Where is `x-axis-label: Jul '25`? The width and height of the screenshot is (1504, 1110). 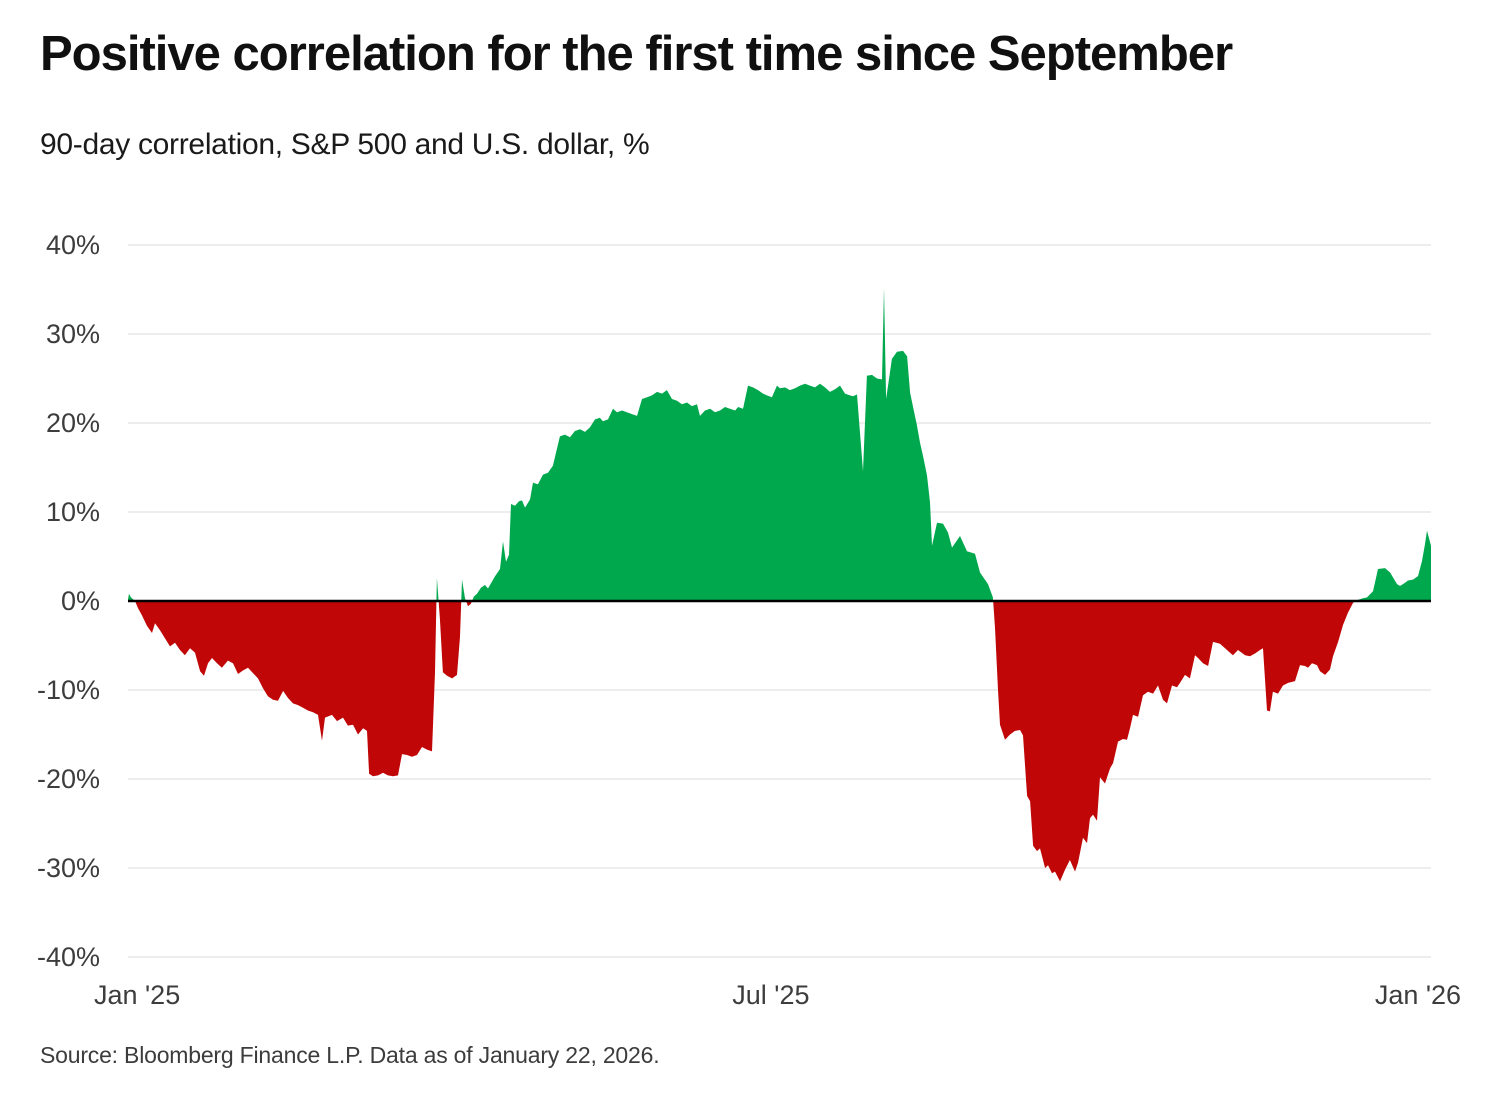 x-axis-label: Jul '25 is located at coordinates (771, 995).